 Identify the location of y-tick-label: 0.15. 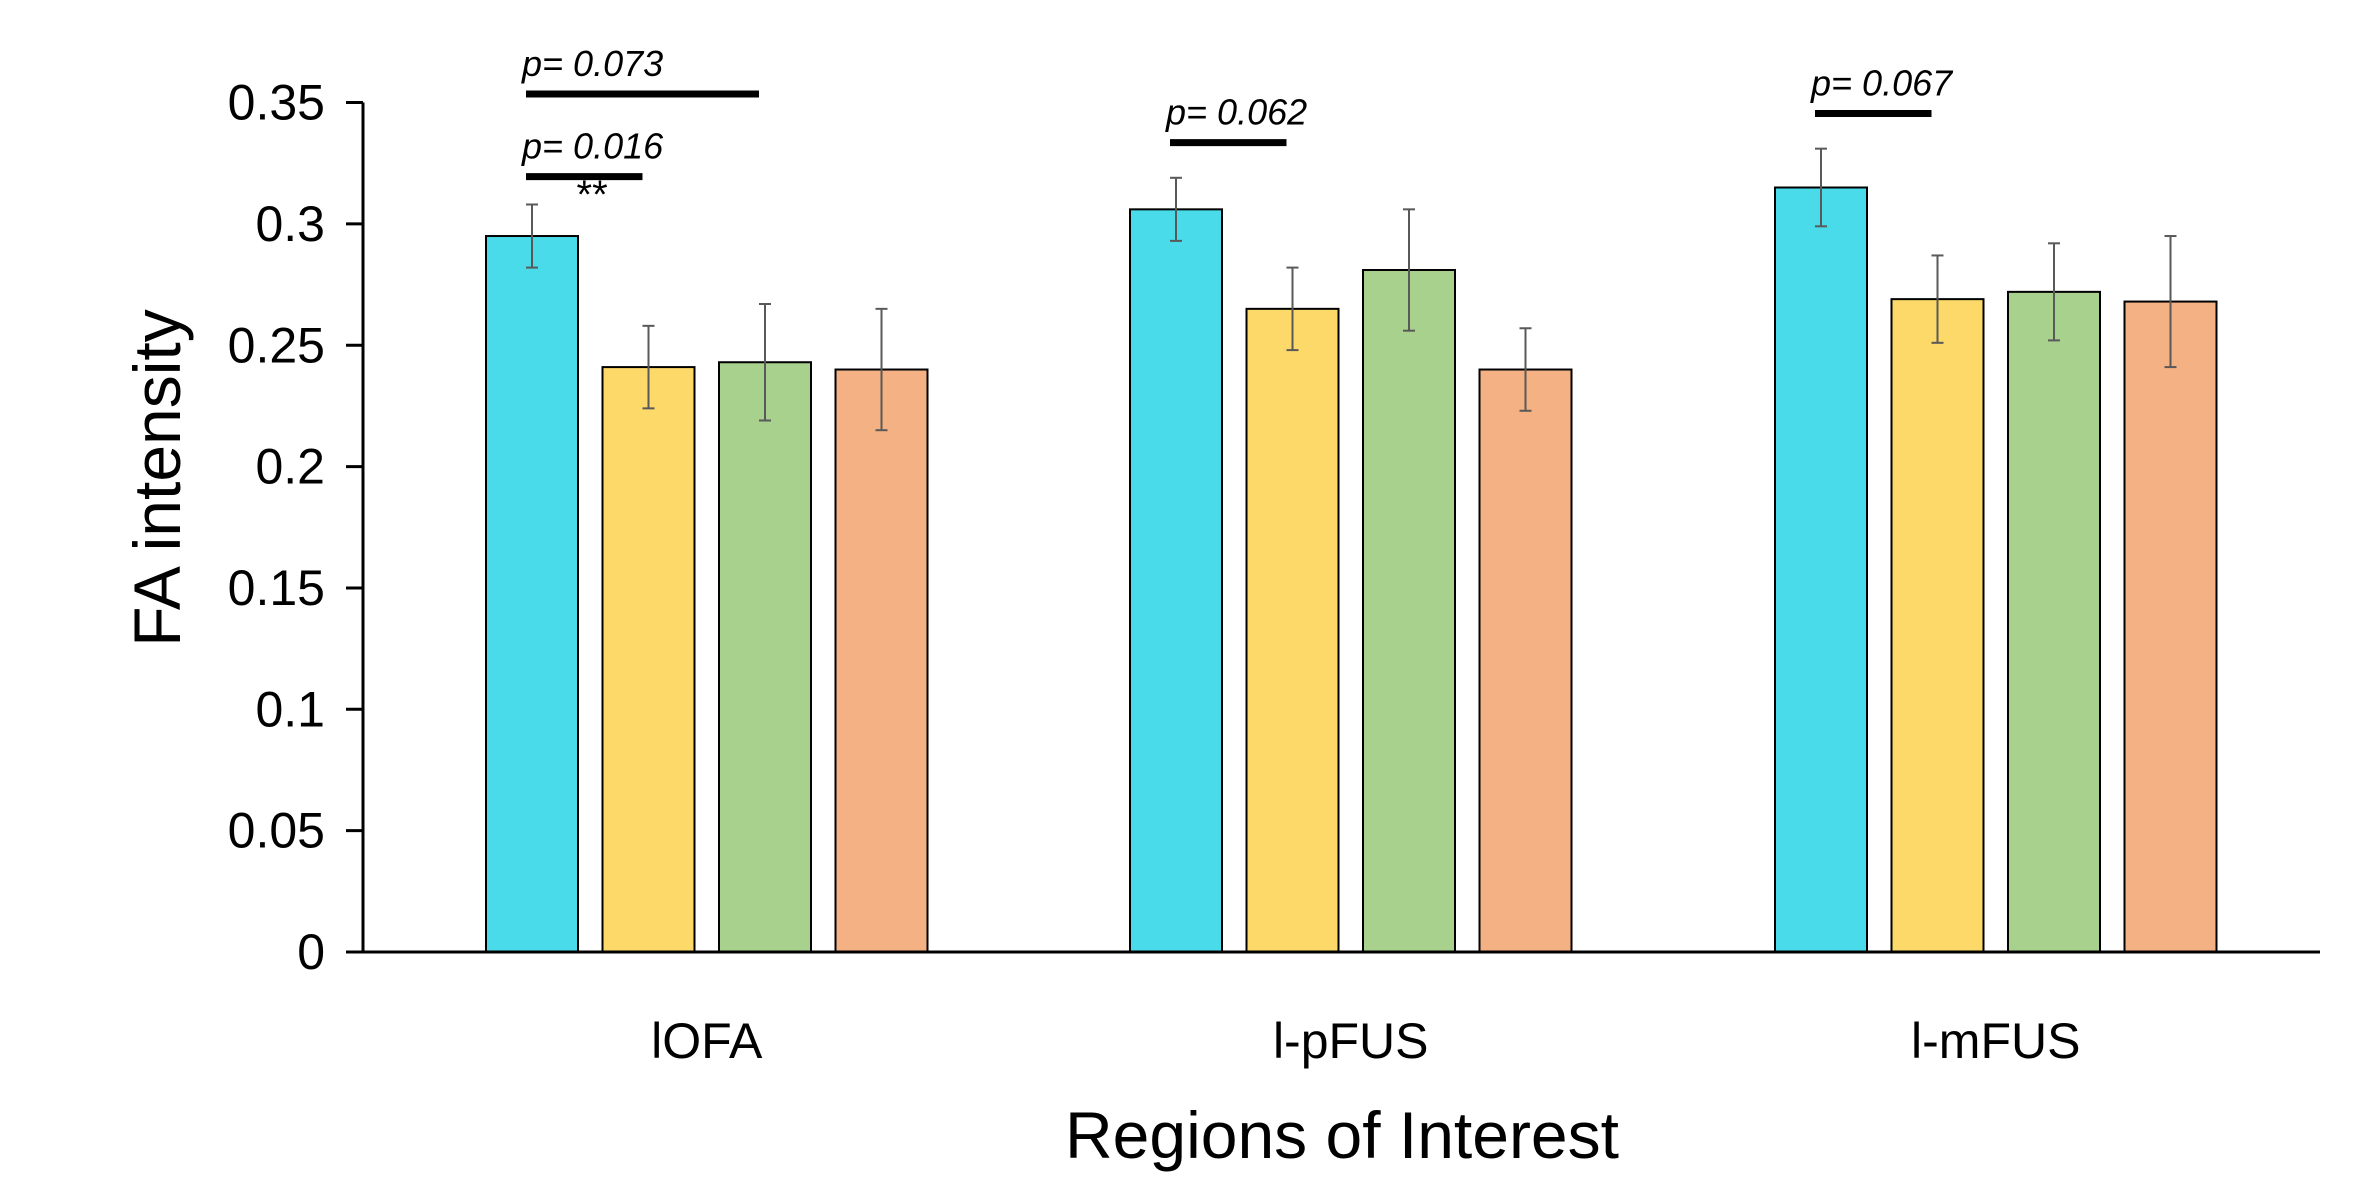
(276, 588).